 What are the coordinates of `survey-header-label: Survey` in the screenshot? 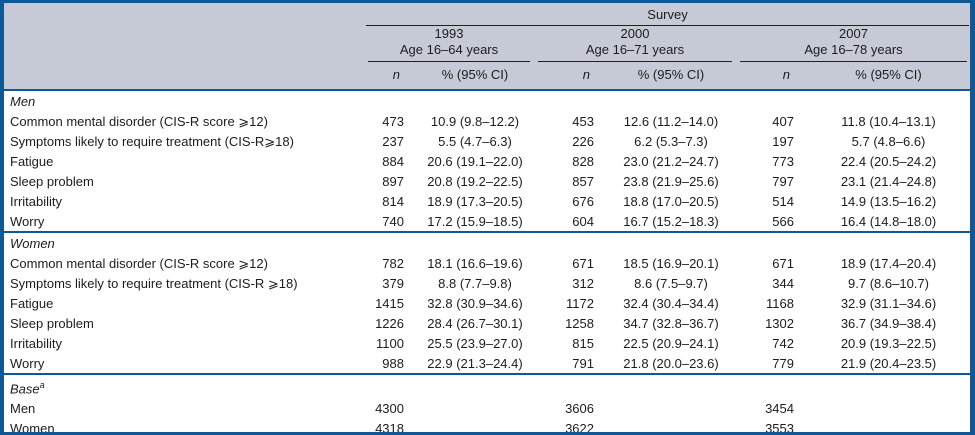 It's located at (668, 15).